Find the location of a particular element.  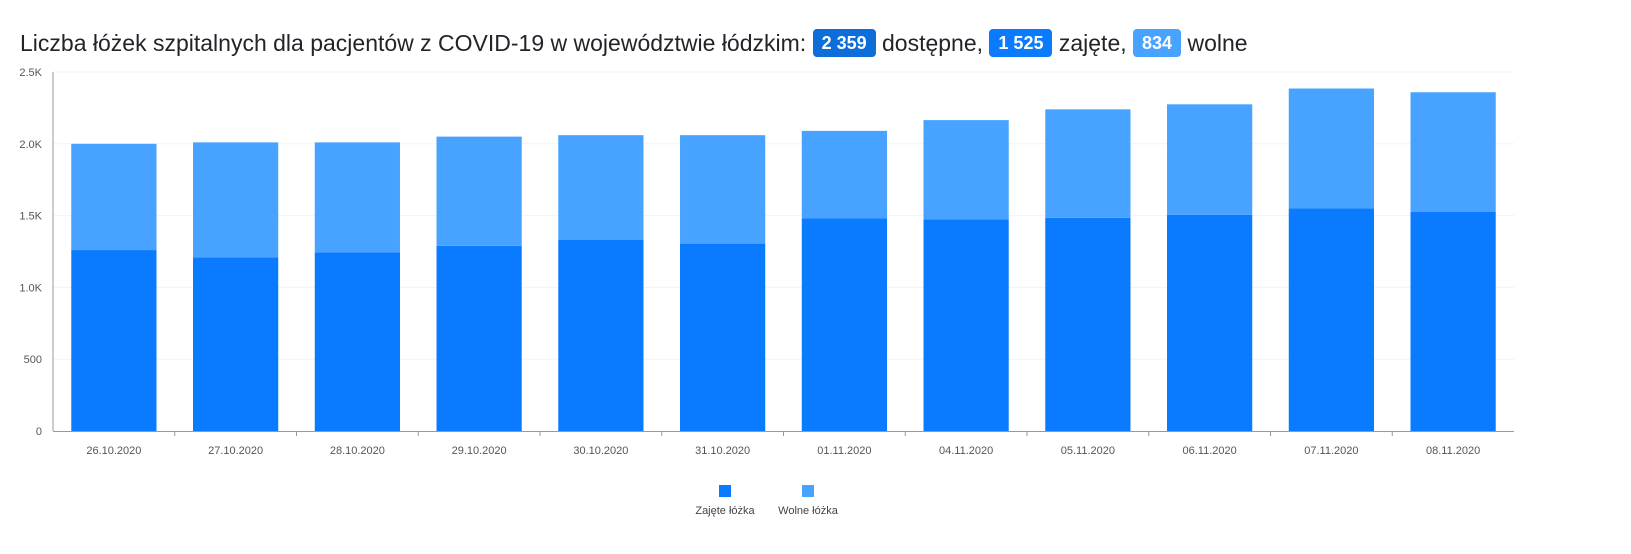

x-tick-label: 07.11.2020 is located at coordinates (1331, 451).